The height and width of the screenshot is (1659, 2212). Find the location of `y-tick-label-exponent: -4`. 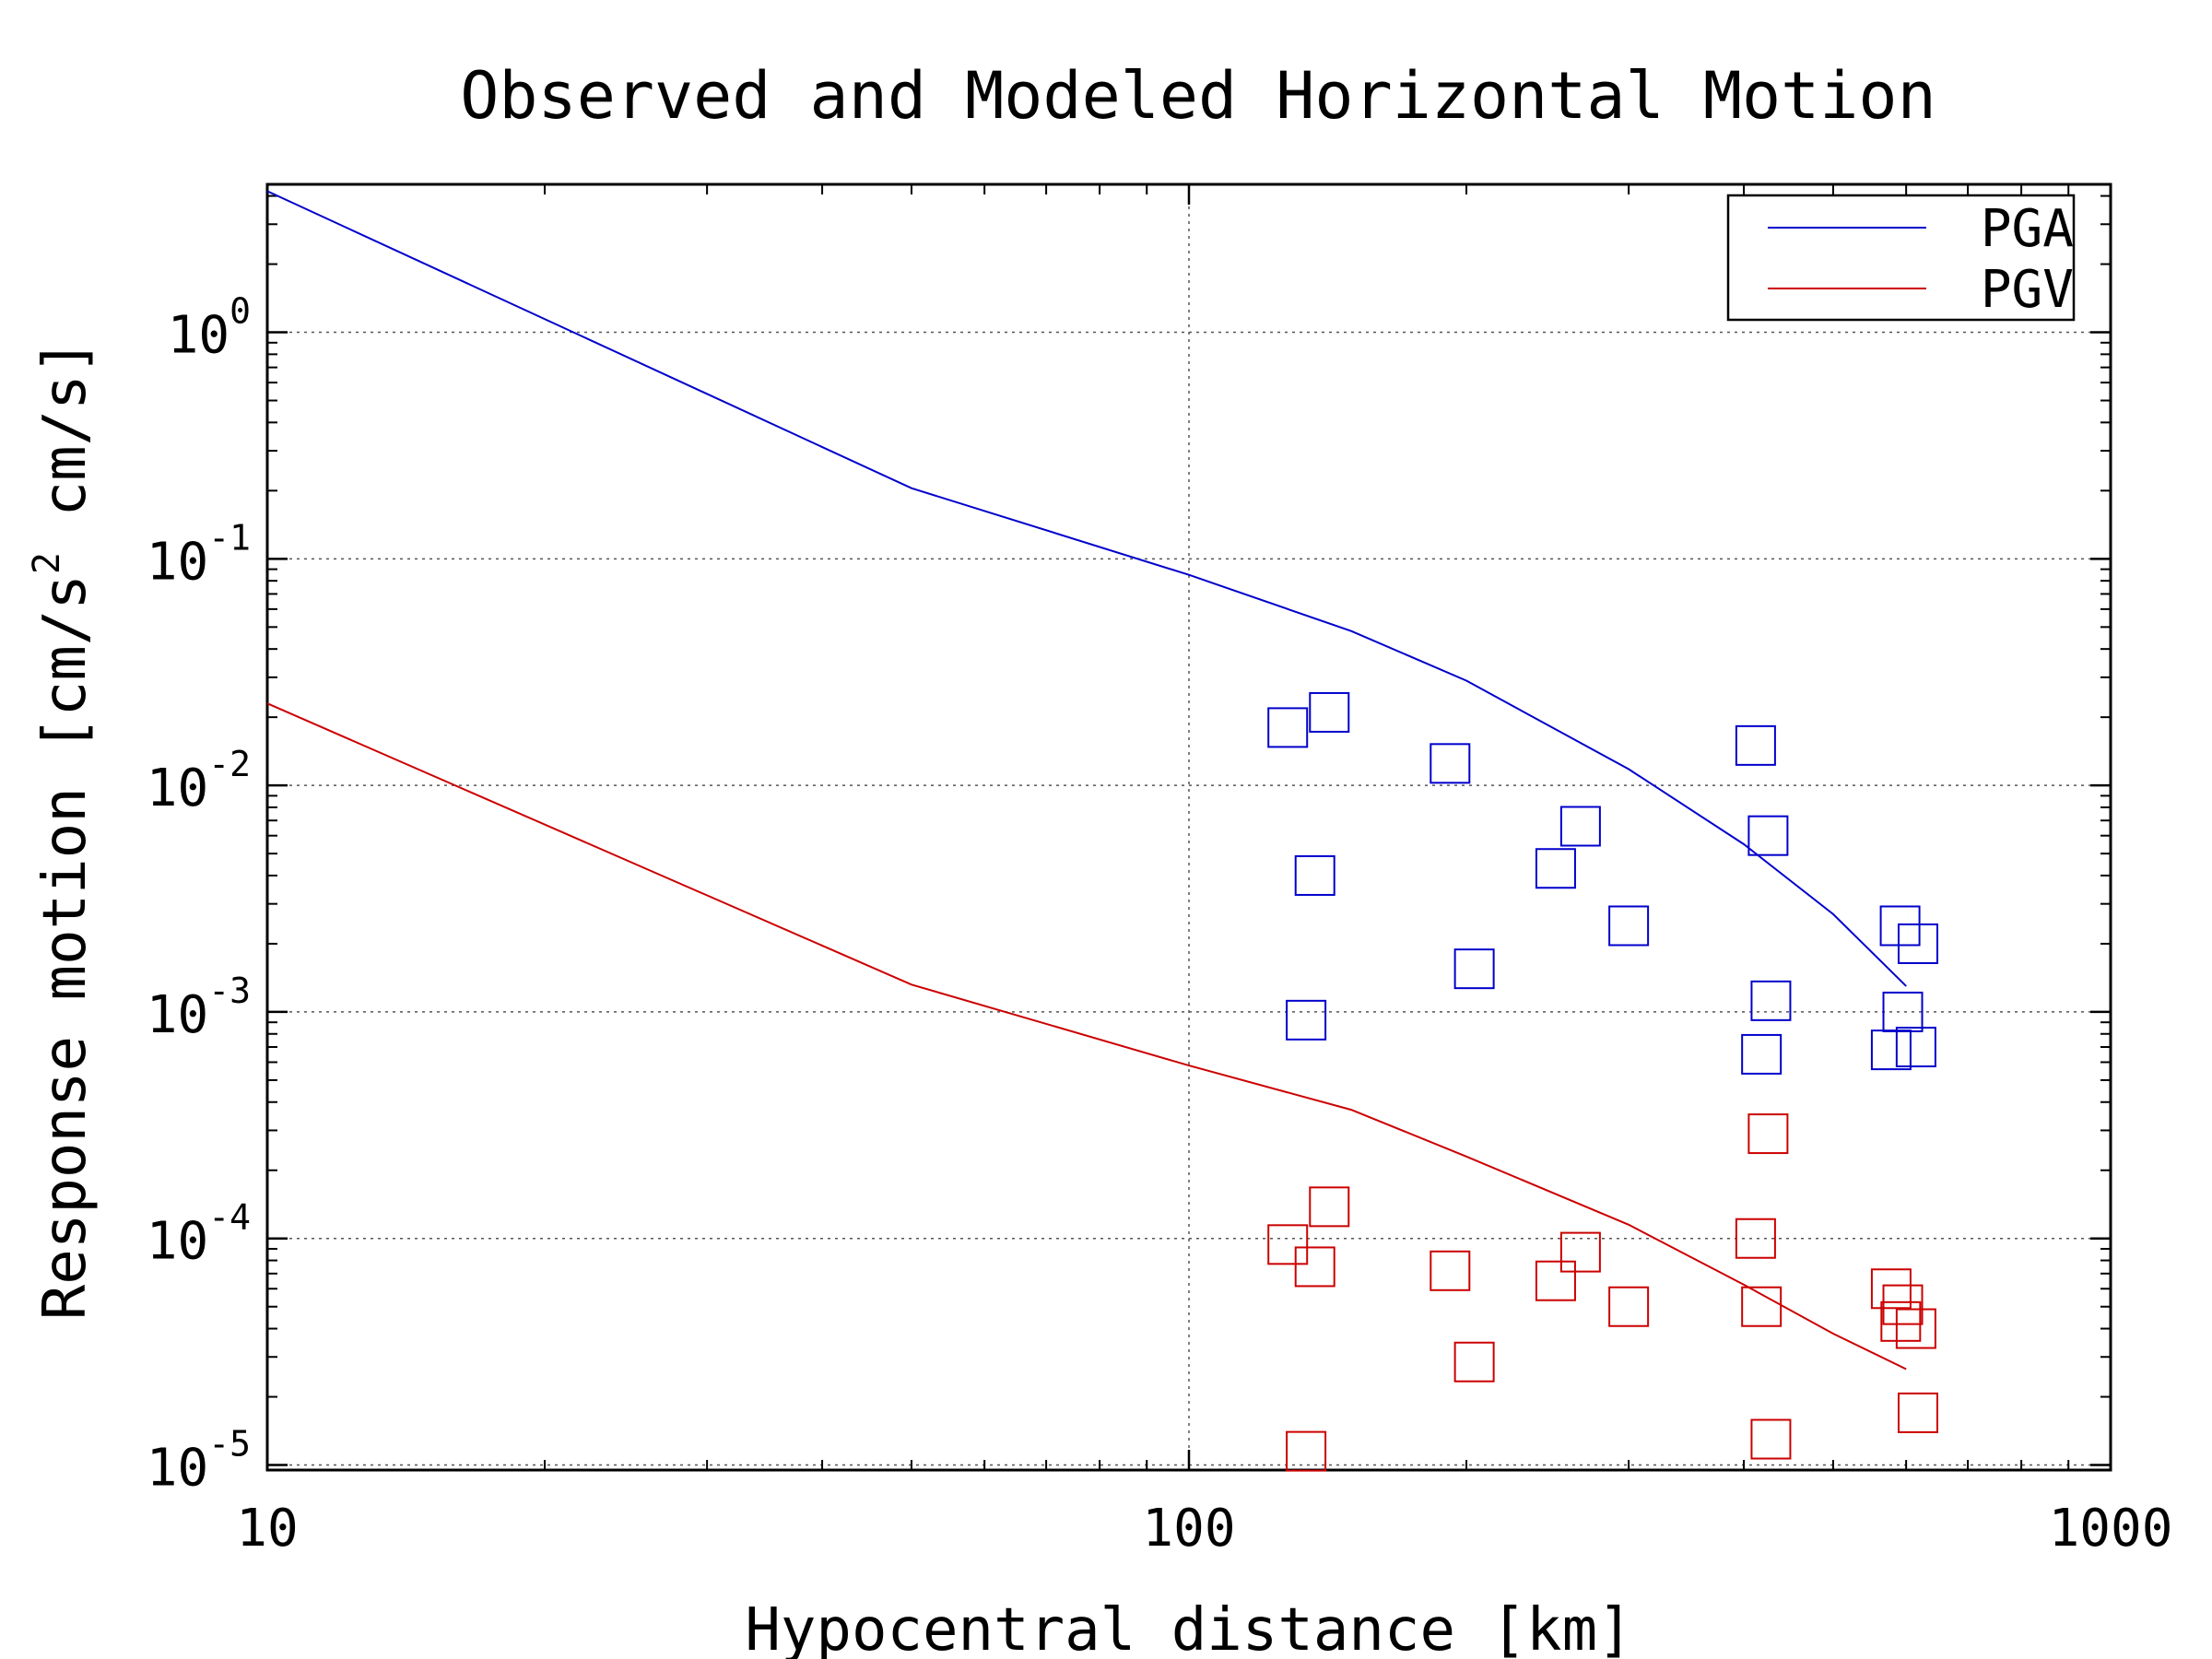

y-tick-label-exponent: -4 is located at coordinates (229, 1217).